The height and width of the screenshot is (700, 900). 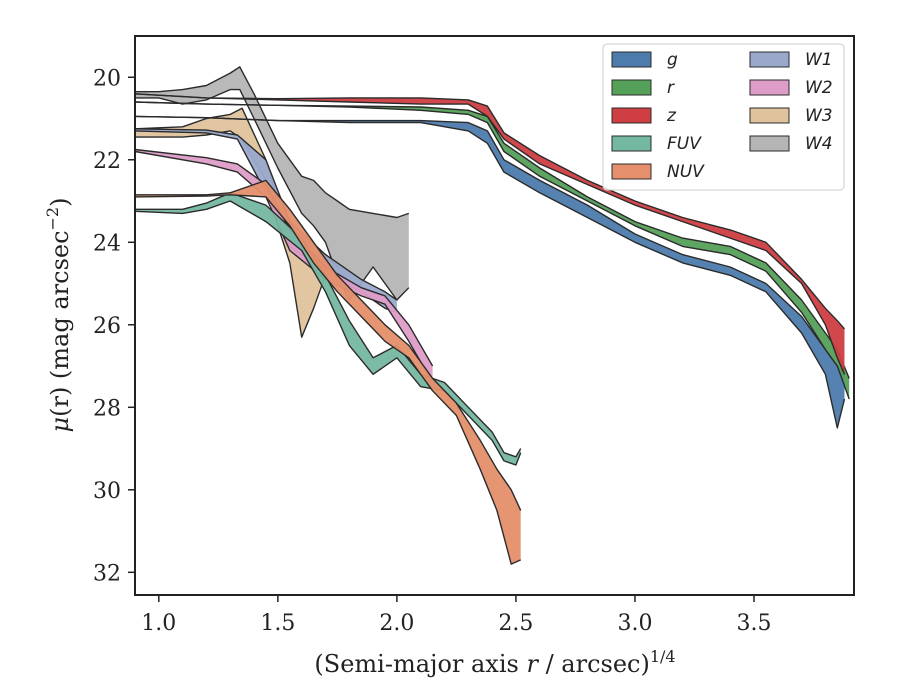 I want to click on legend-label-z: z, so click(x=671, y=116).